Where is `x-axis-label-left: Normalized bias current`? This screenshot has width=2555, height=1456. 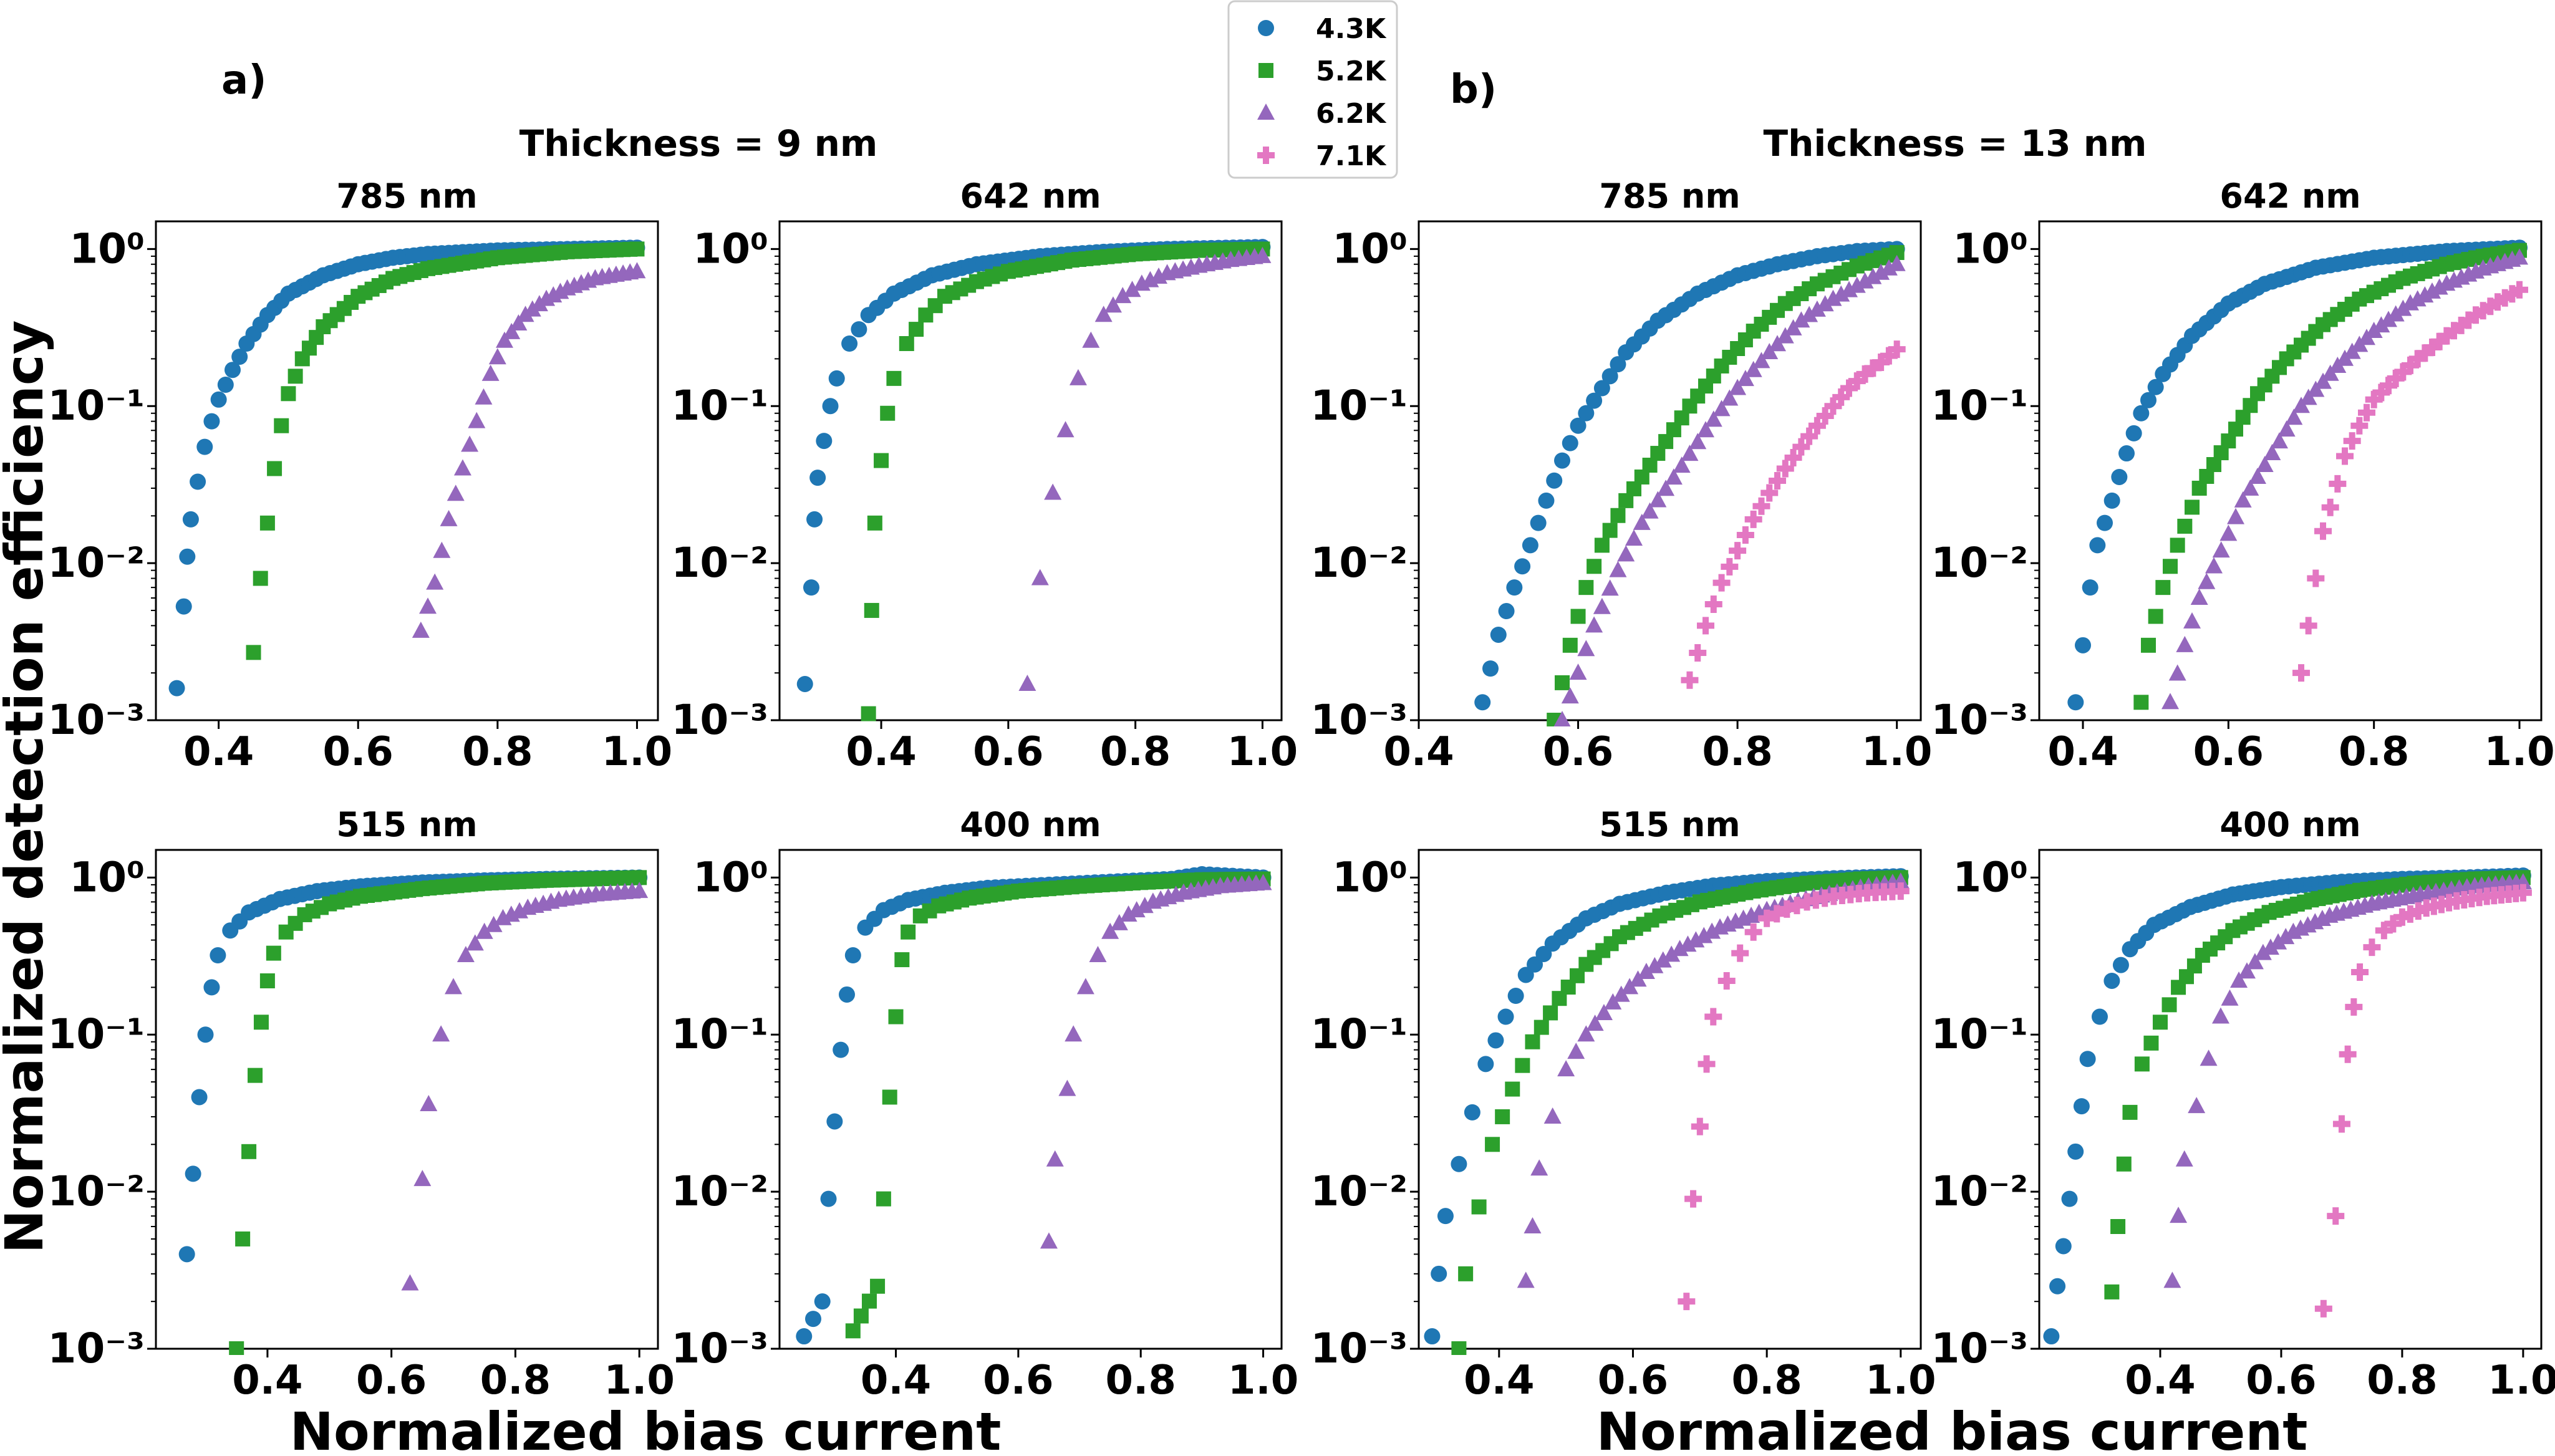 x-axis-label-left: Normalized bias current is located at coordinates (646, 1429).